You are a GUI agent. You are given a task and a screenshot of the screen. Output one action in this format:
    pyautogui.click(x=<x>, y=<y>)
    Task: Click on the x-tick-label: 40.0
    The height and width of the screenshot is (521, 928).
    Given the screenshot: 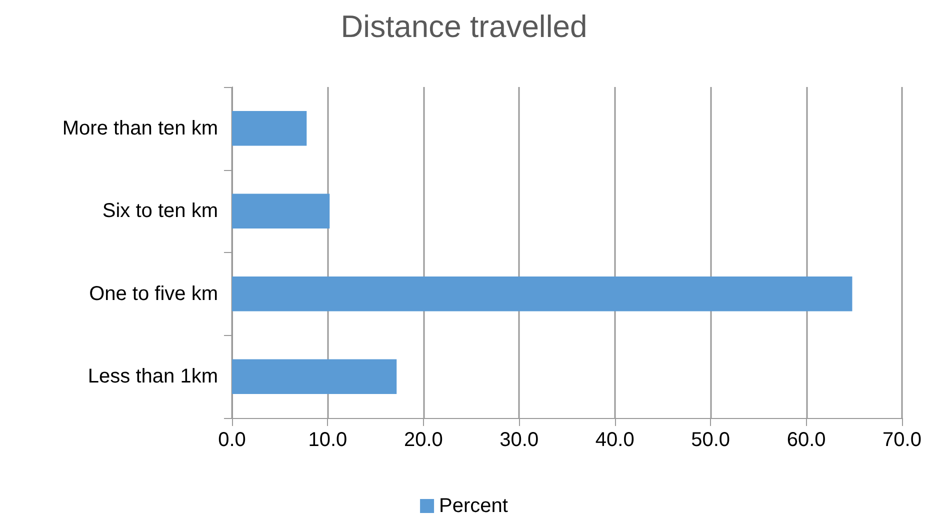 What is the action you would take?
    pyautogui.click(x=614, y=440)
    